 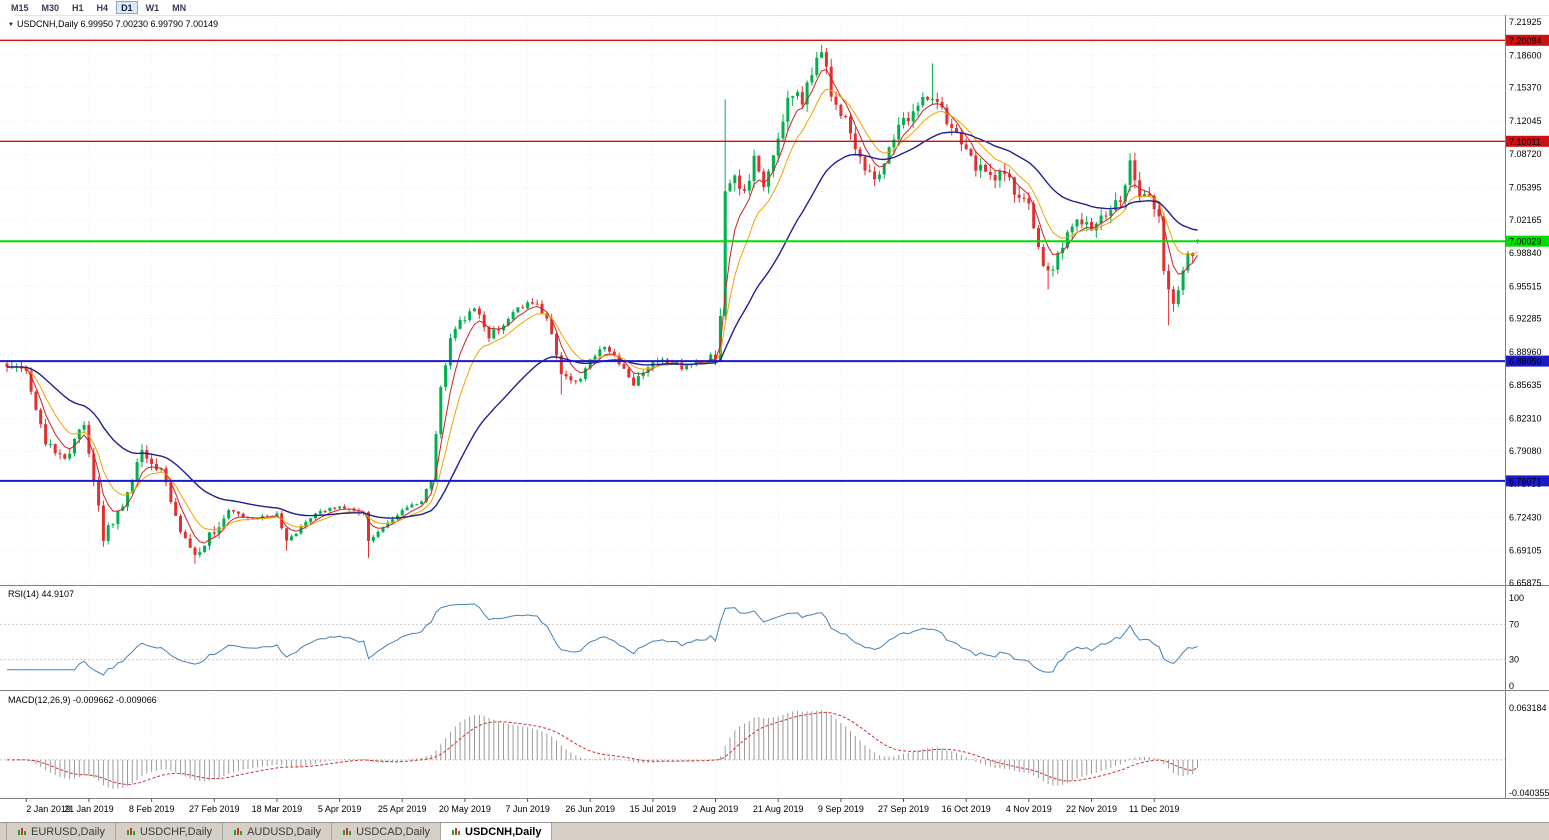 I want to click on date-tick-label: 15 Jul 2019, so click(x=653, y=809).